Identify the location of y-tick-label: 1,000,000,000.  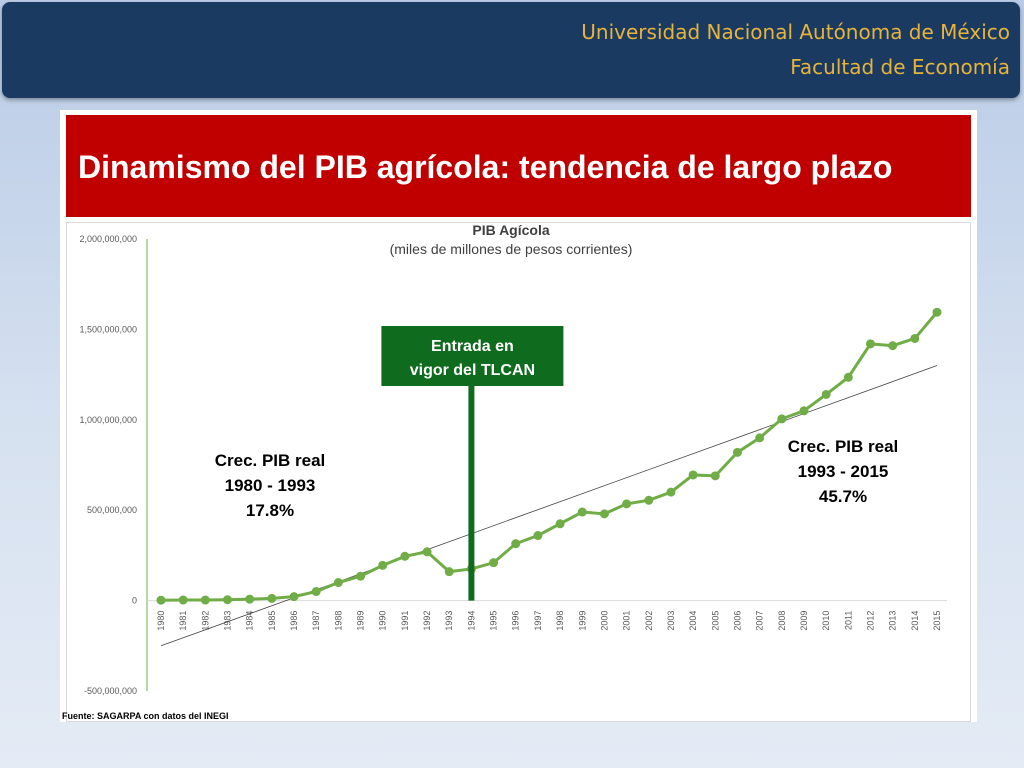
(108, 420).